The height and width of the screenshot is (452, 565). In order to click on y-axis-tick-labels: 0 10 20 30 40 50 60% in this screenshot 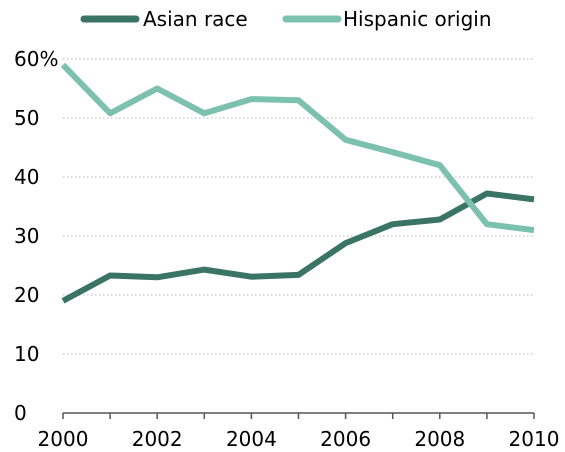, I will do `click(36, 236)`.